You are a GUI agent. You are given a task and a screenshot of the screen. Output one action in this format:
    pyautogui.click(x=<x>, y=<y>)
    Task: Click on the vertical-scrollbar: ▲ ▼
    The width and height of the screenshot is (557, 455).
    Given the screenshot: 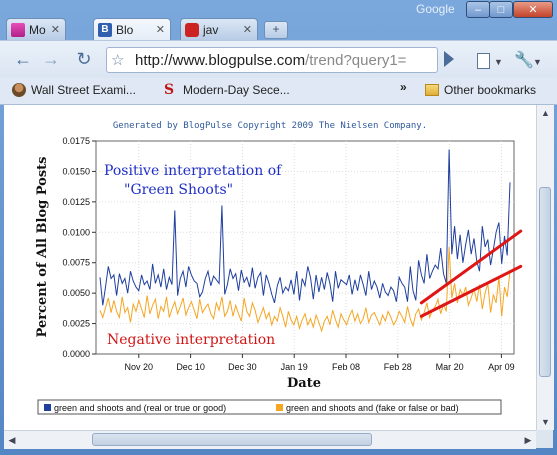 What is the action you would take?
    pyautogui.click(x=545, y=267)
    